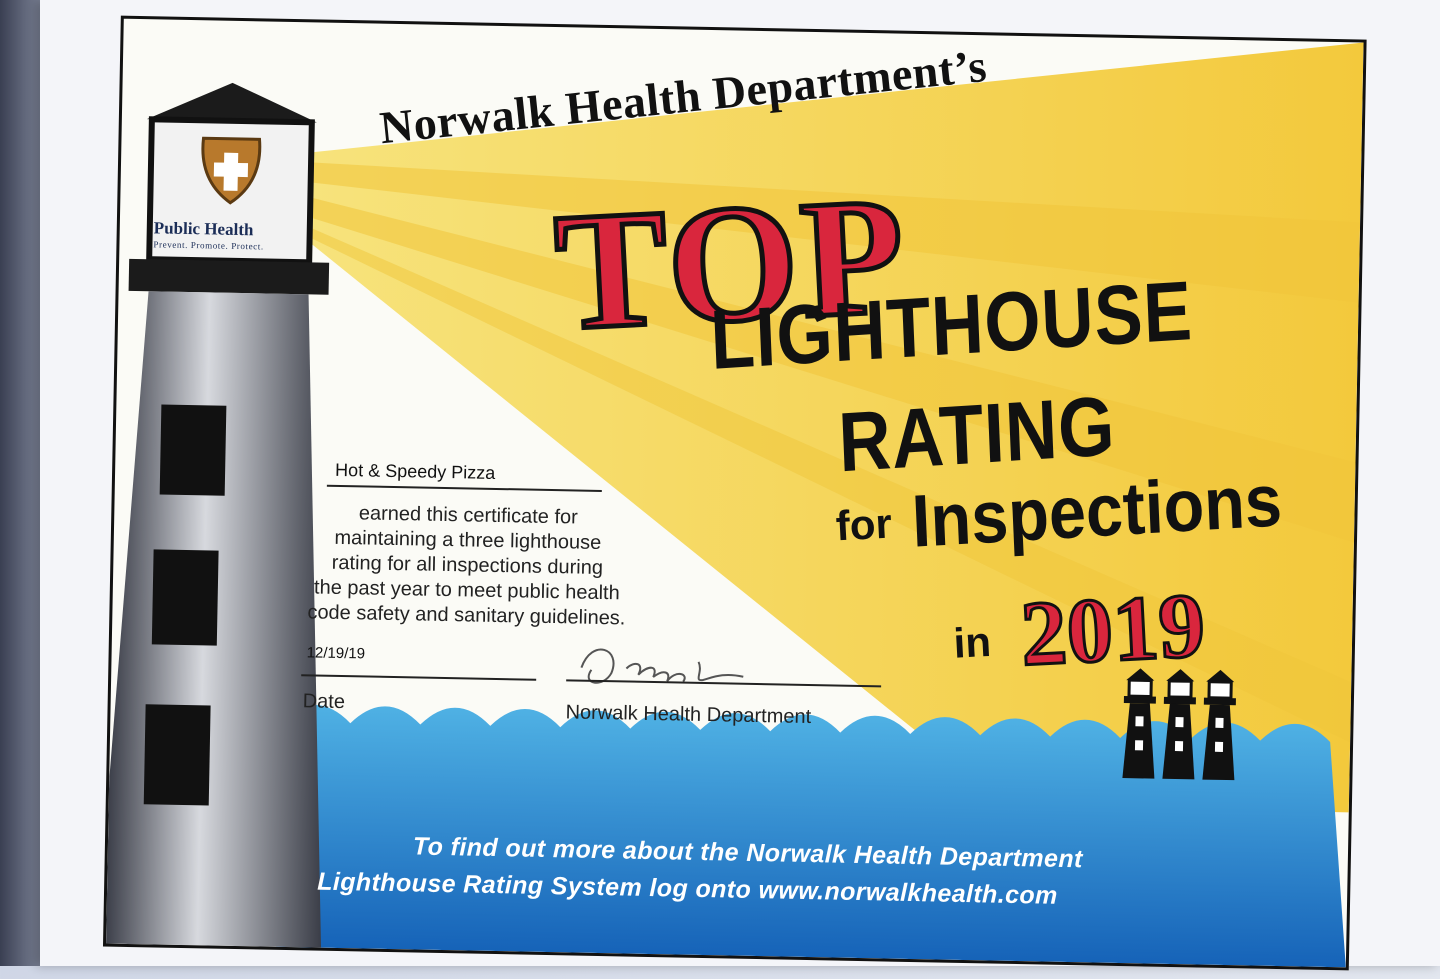 The image size is (1440, 979). Describe the element at coordinates (336, 653) in the screenshot. I see `date-value: 12/19/19` at that location.